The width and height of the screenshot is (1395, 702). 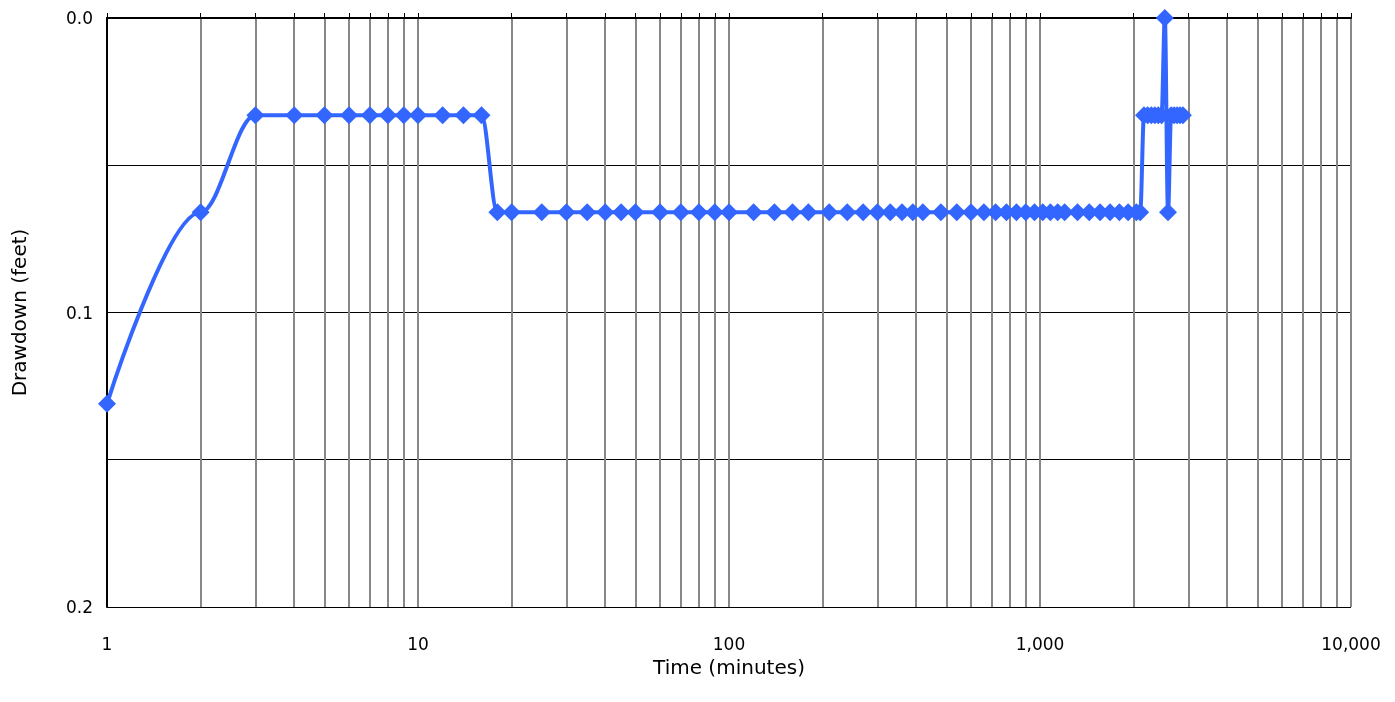 What do you see at coordinates (1351, 643) in the screenshot?
I see `x-tick-label: 10,000` at bounding box center [1351, 643].